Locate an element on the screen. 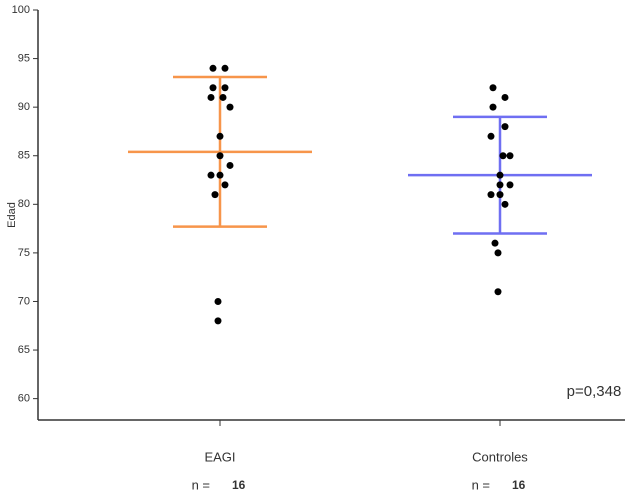  annotation: p=0,348 is located at coordinates (594, 391).